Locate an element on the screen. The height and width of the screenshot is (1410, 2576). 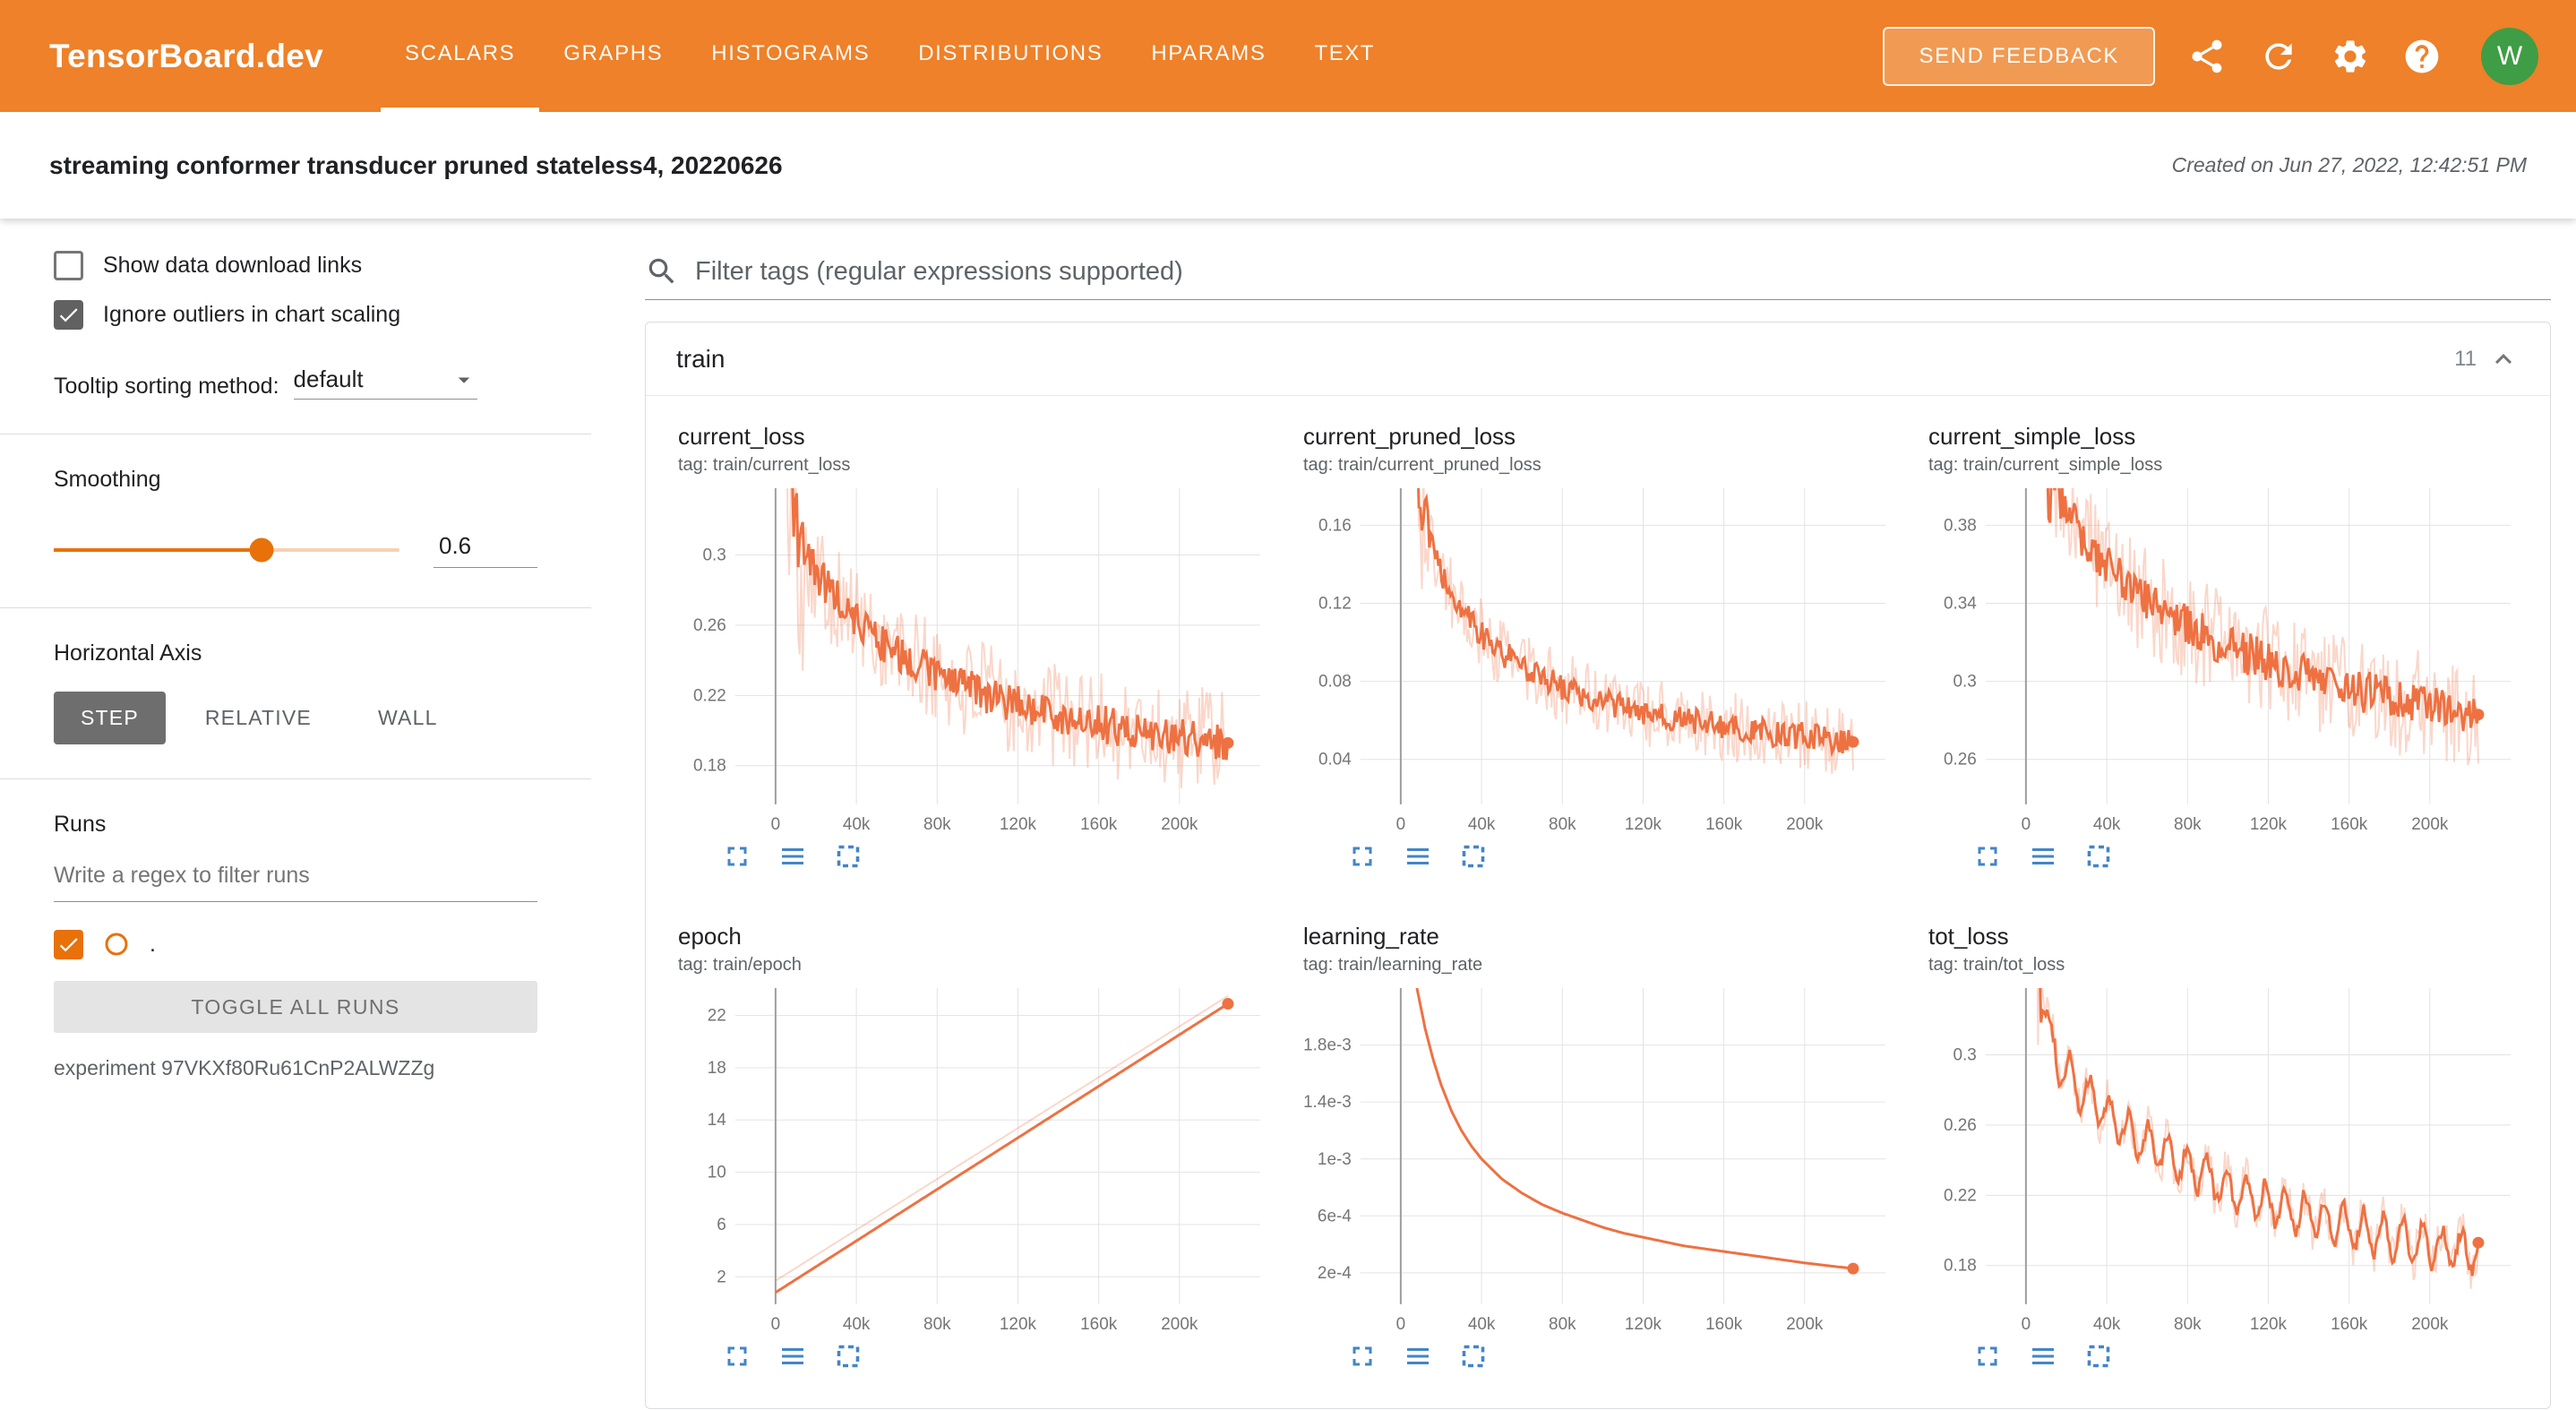
tab-graphs: GRAPHS is located at coordinates (613, 53).